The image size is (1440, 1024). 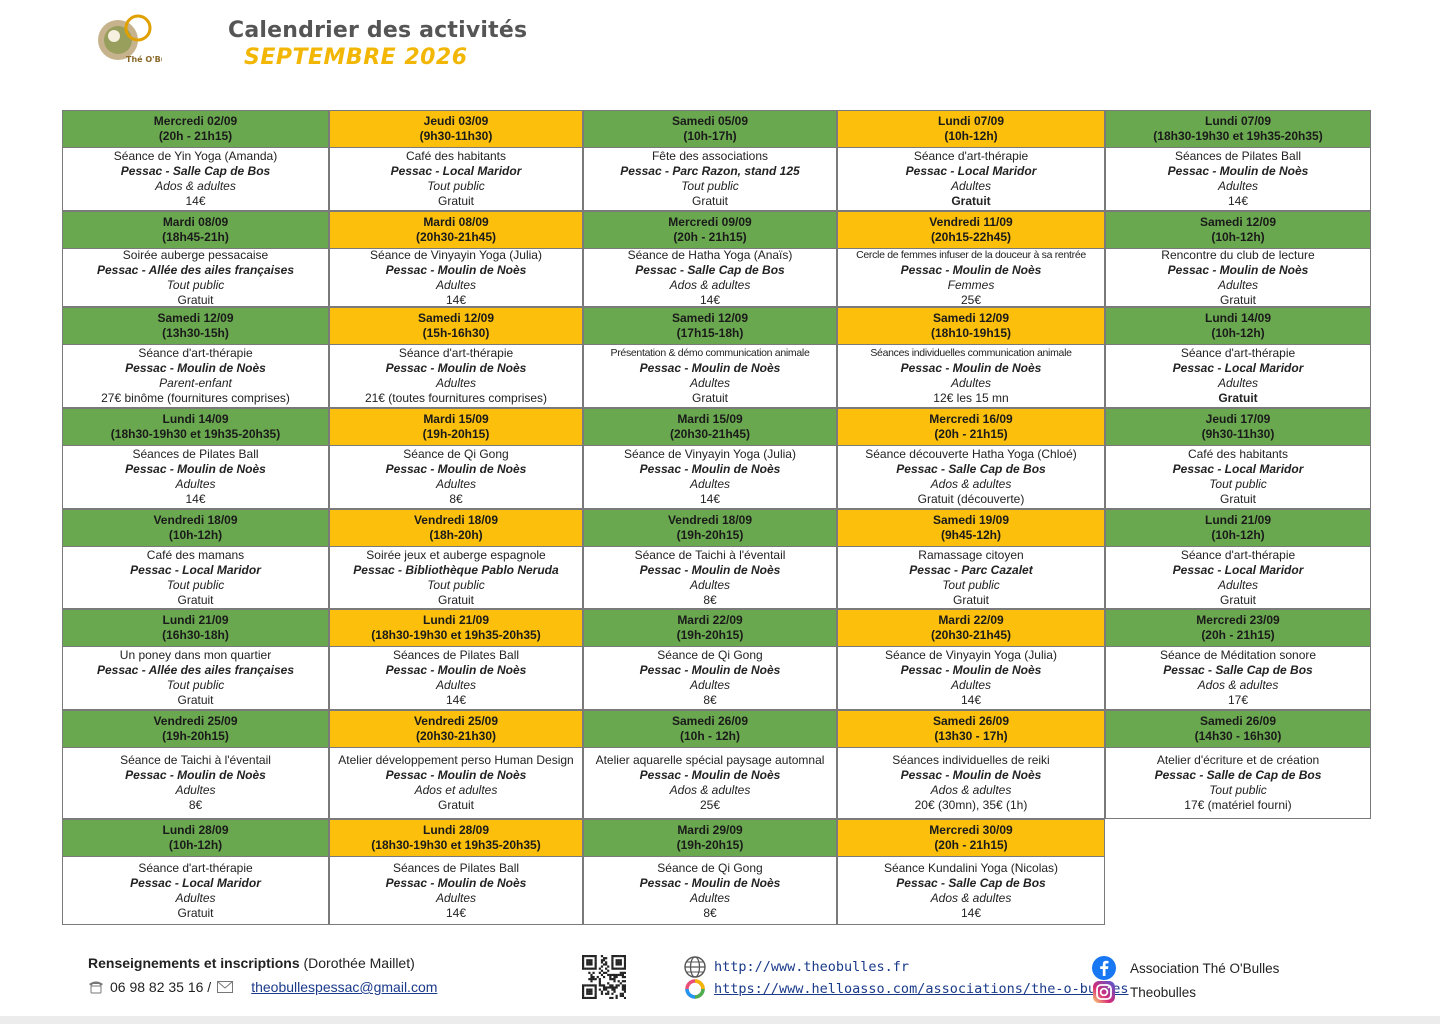 I want to click on event-price: 17€ (matériel fourni), so click(x=1238, y=805).